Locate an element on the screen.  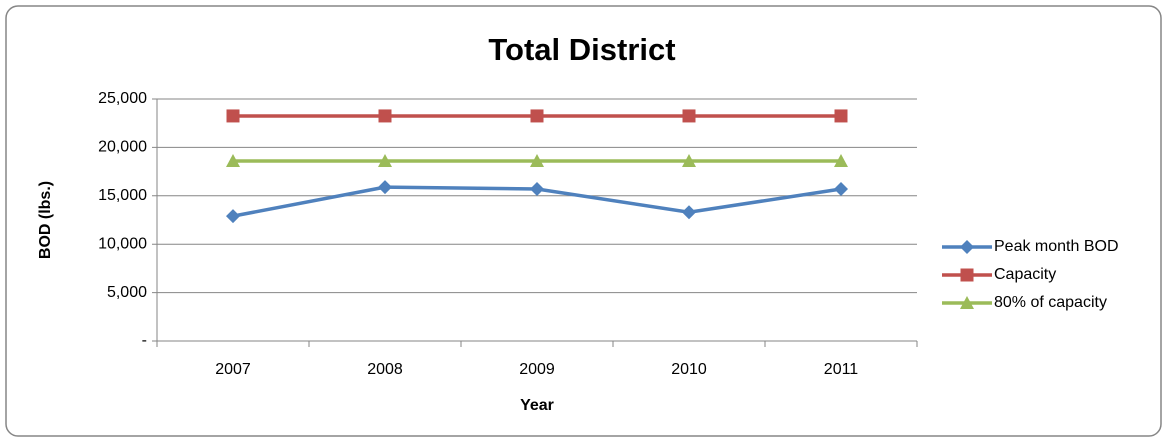
y-tick-label: 10,000 is located at coordinates (122, 243).